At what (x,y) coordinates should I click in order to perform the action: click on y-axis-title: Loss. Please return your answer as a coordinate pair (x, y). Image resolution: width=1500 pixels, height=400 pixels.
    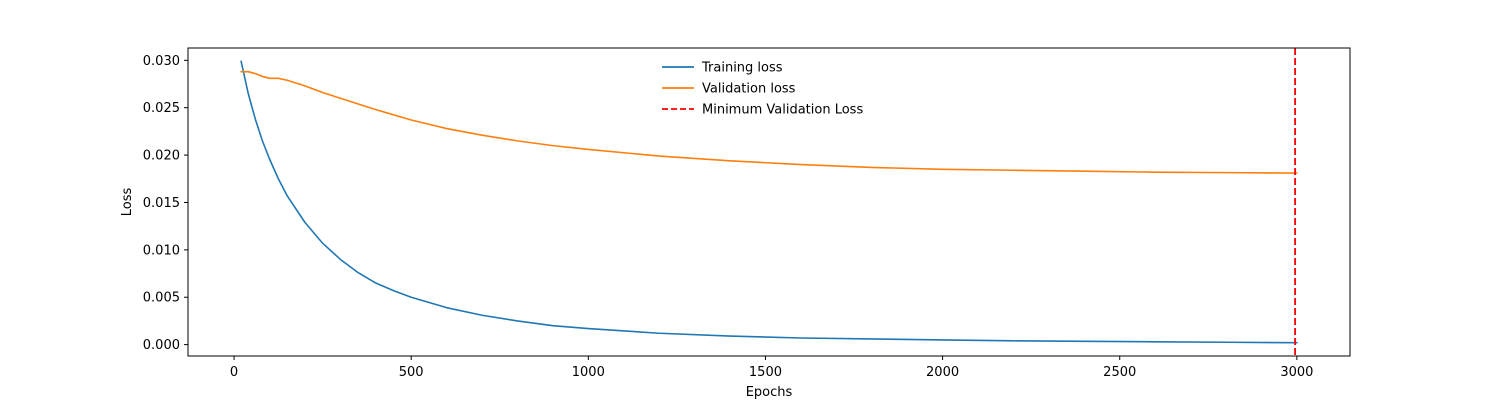
    Looking at the image, I should click on (127, 202).